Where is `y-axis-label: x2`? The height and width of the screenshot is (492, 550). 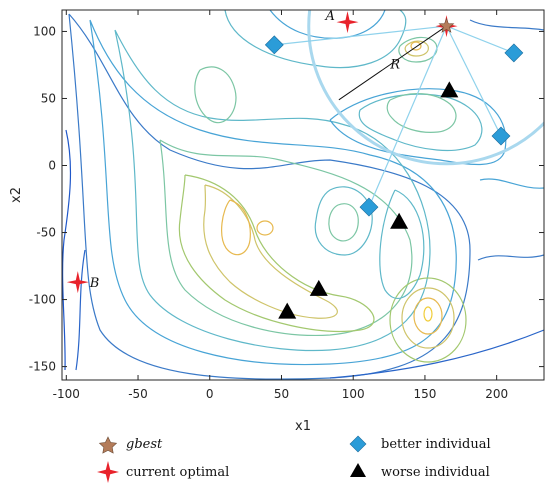 y-axis-label: x2 is located at coordinates (16, 195).